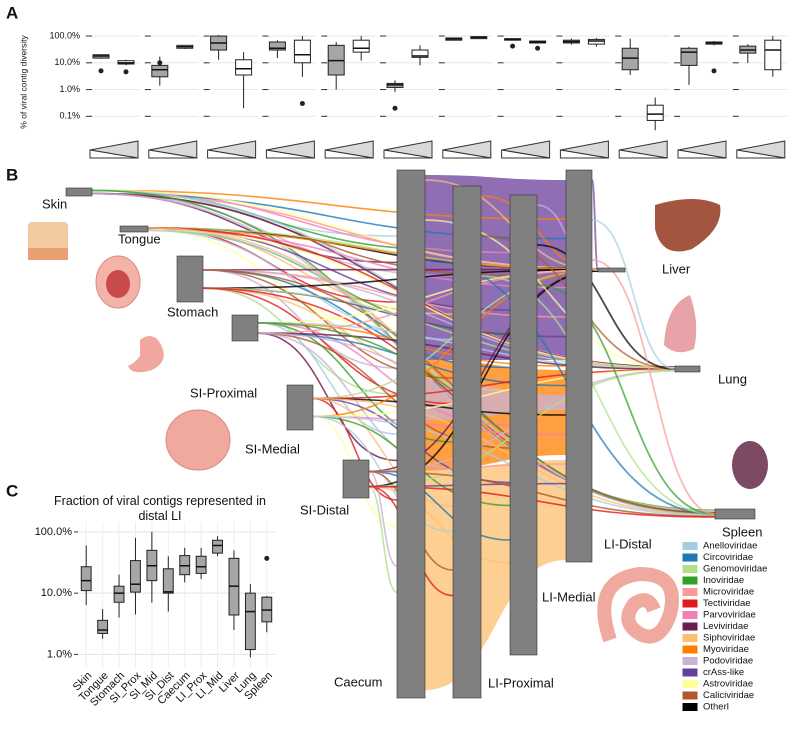  What do you see at coordinates (118, 284) in the screenshot?
I see `tongue-icon` at bounding box center [118, 284].